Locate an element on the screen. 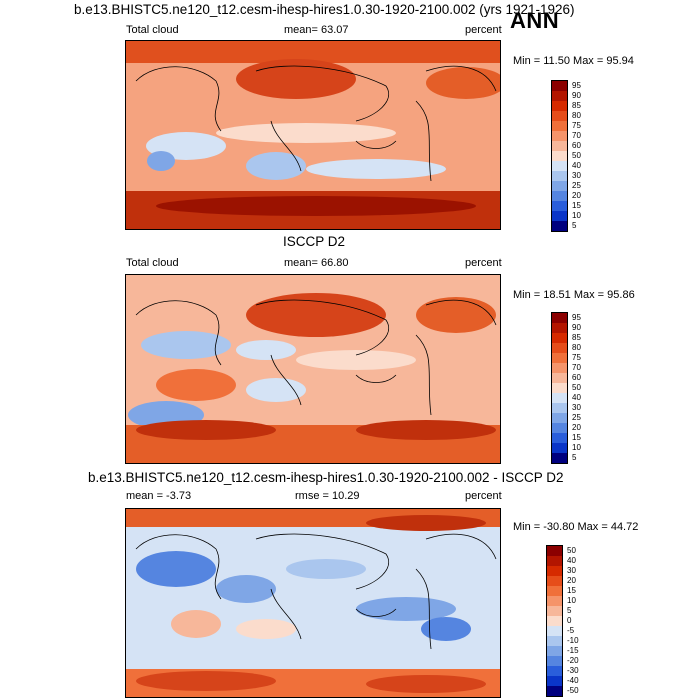 The image size is (700, 700). colorbar-tick-label: 95 is located at coordinates (576, 317).